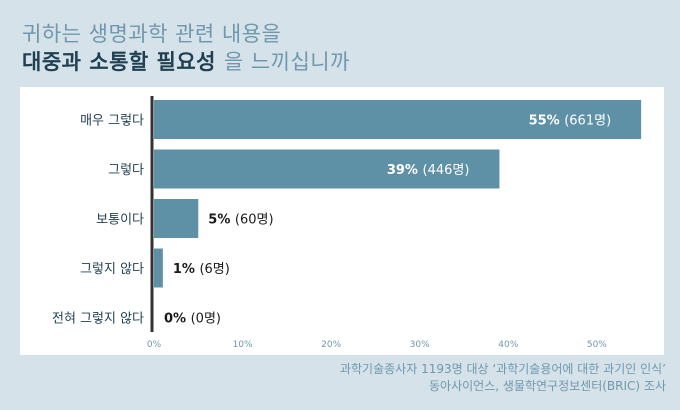  I want to click on source-line-2: 동아사이언스, 생물학연구정보센터(BRIC) 조사, so click(547, 386).